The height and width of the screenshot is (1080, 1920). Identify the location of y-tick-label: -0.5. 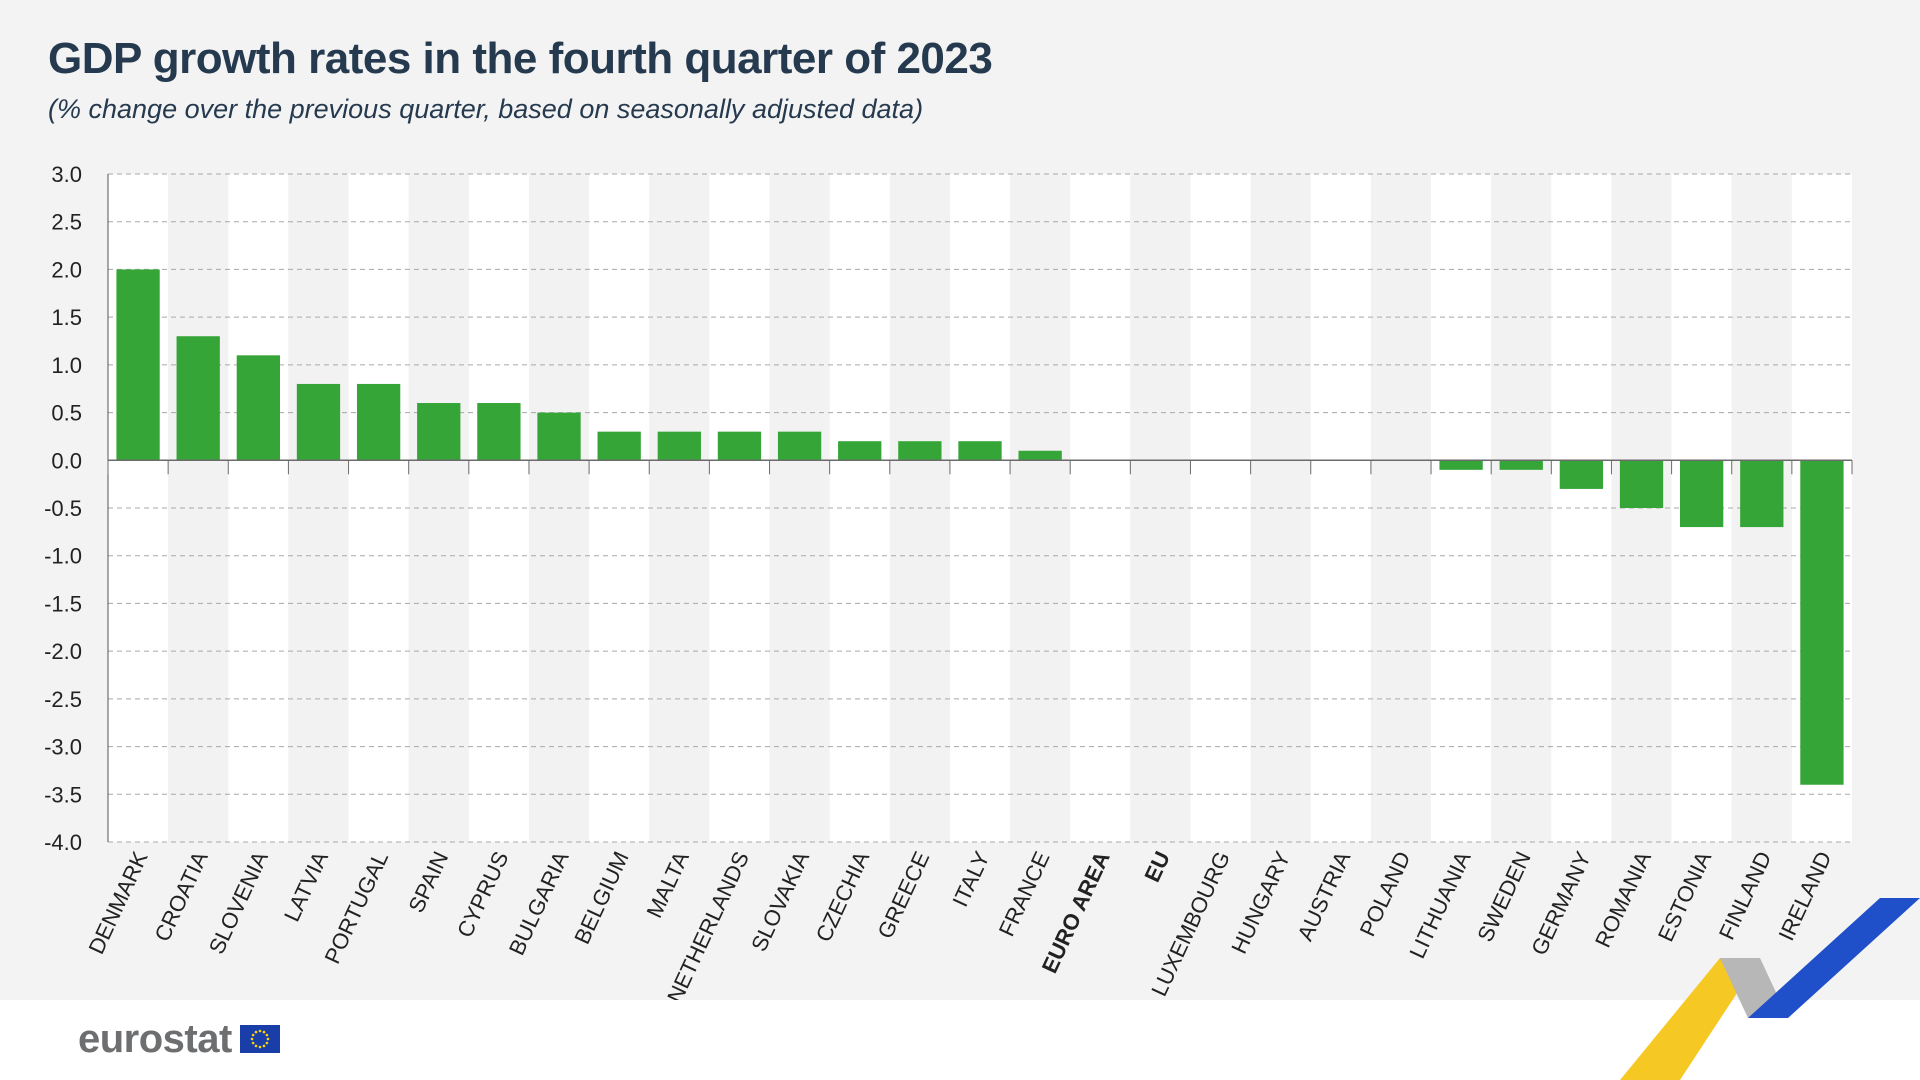
(63, 508).